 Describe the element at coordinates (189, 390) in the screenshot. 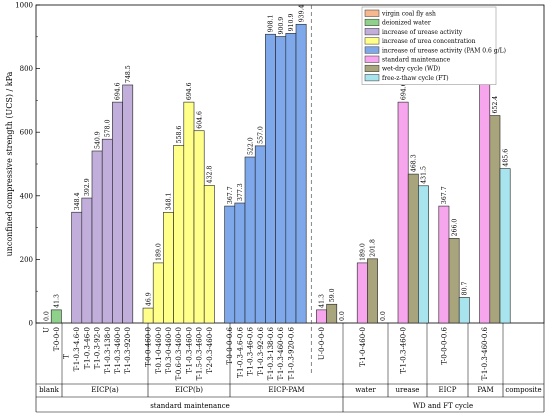

I see `group-label: EICP(b)` at that location.